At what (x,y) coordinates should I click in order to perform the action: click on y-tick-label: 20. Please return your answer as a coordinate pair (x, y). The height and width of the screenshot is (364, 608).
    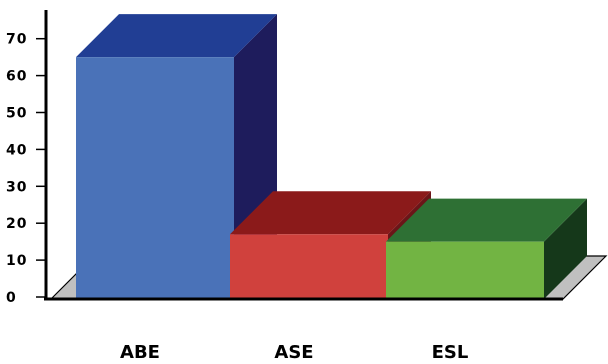
    Looking at the image, I should click on (16, 224).